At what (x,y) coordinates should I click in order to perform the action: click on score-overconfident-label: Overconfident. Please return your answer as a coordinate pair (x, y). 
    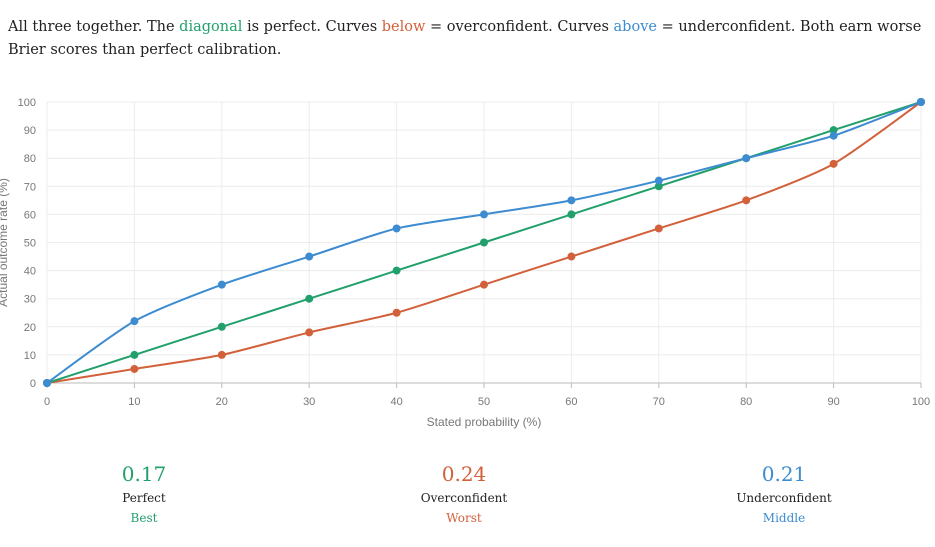
    Looking at the image, I should click on (464, 498).